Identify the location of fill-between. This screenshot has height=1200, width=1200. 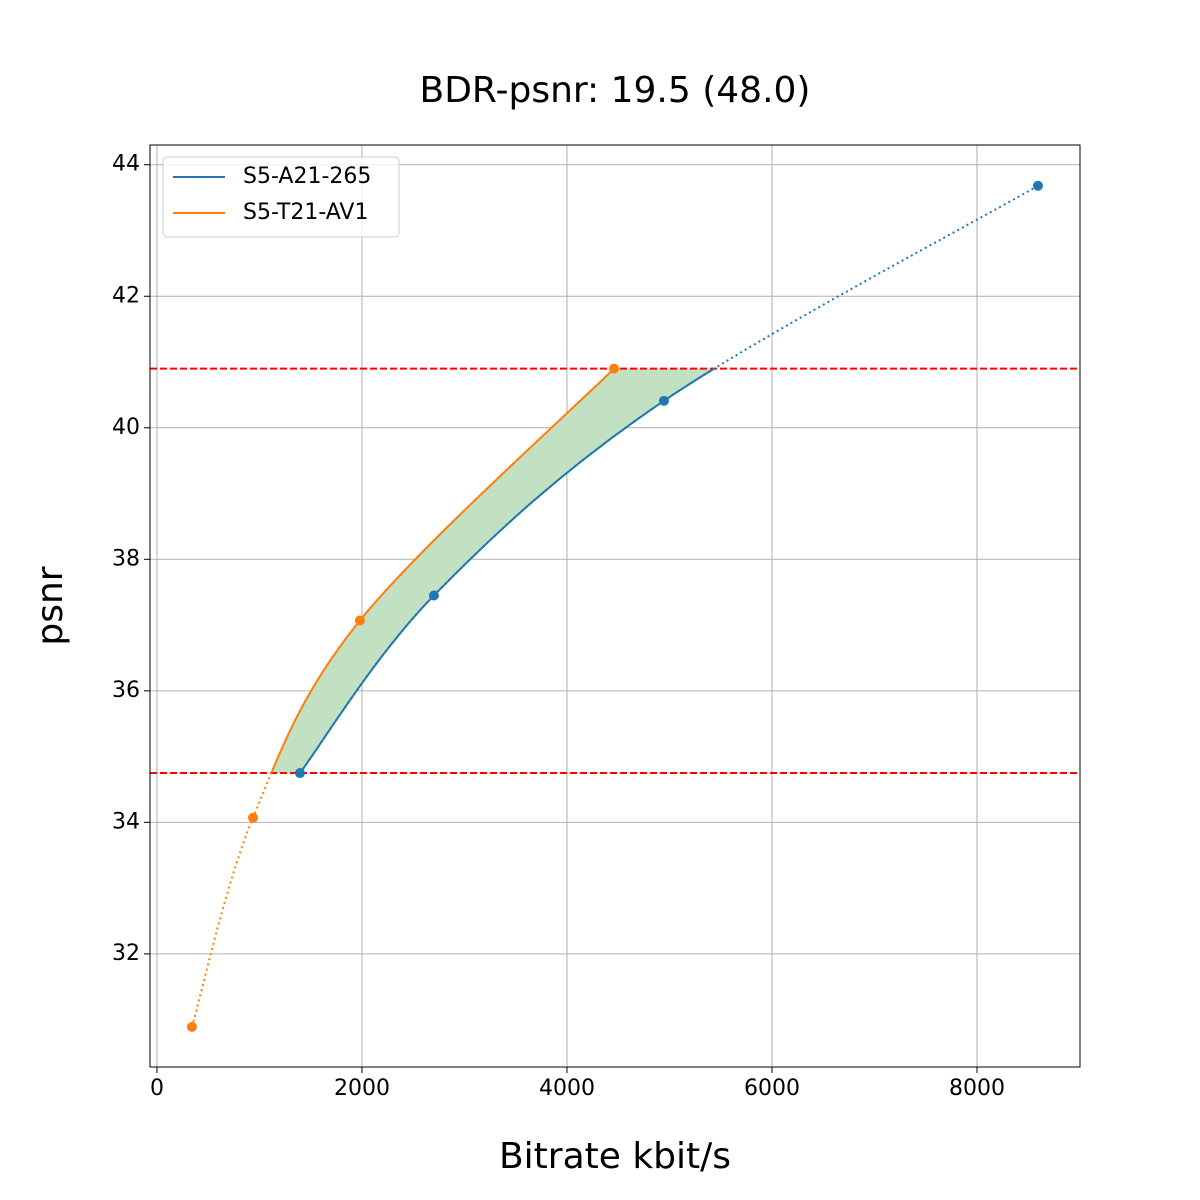
(493, 571).